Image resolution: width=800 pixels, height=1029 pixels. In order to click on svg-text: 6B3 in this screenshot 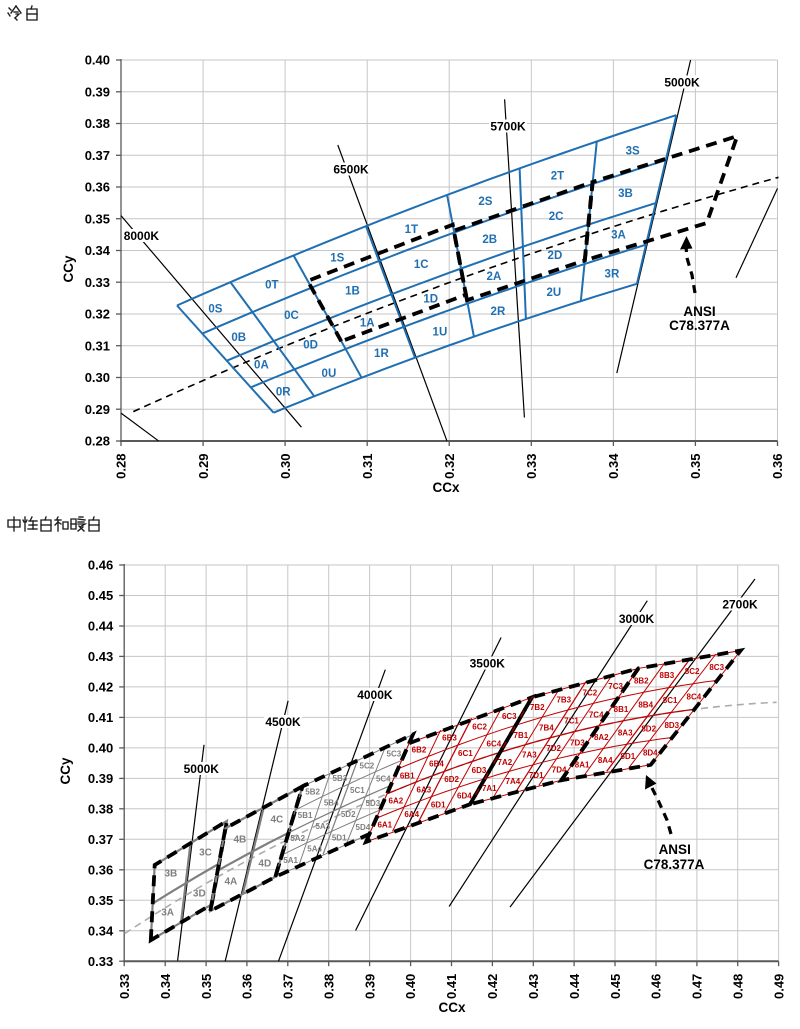, I will do `click(449, 738)`.